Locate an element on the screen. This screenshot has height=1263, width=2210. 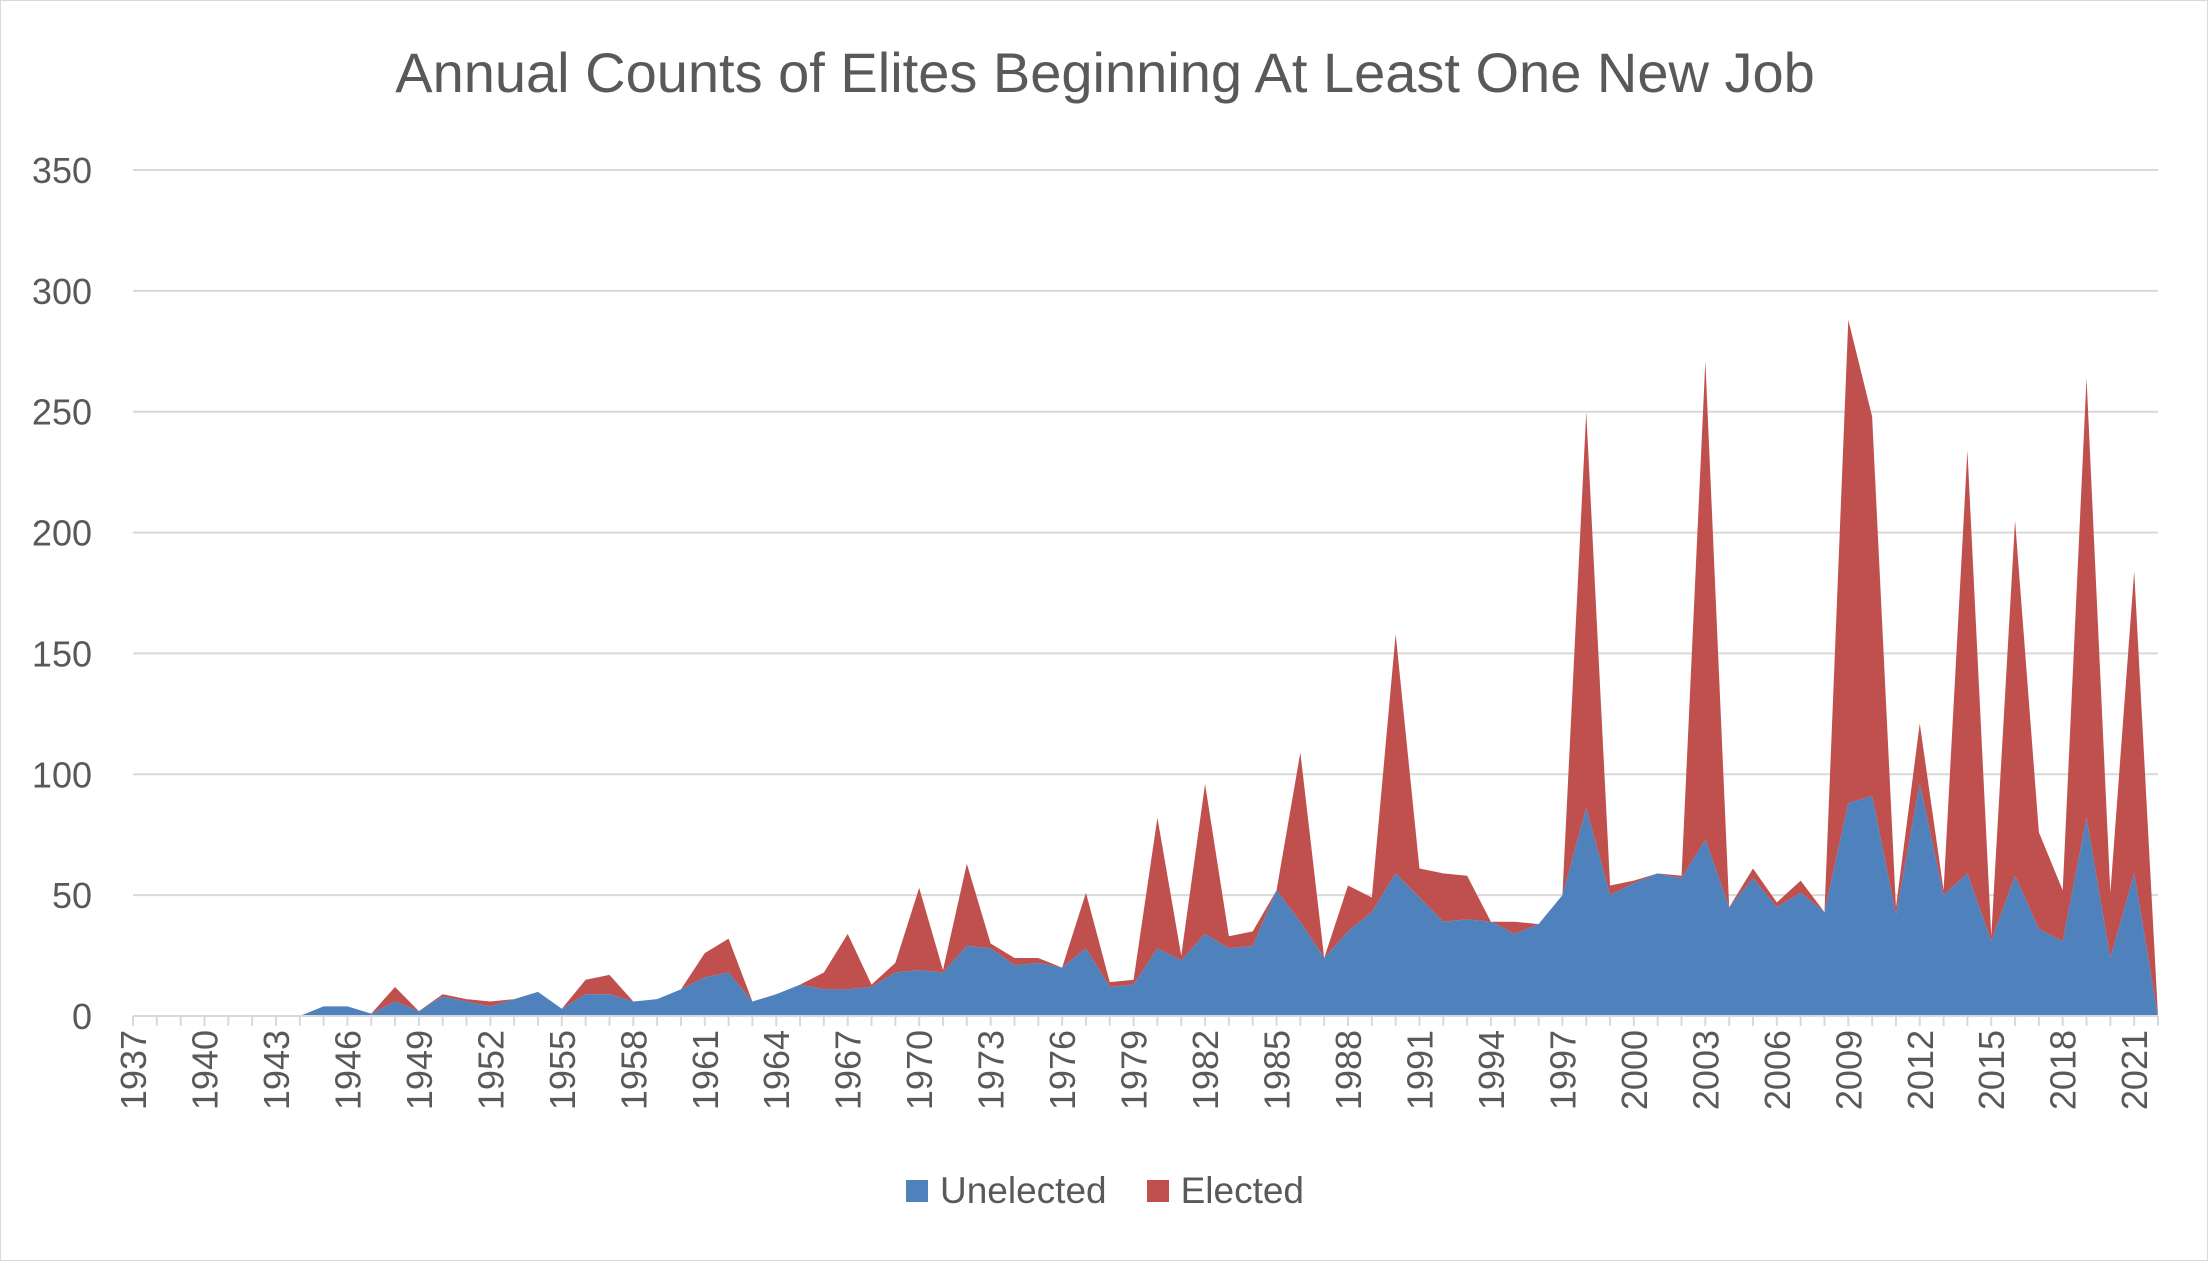
x-tick-label: 2003 is located at coordinates (1705, 1070).